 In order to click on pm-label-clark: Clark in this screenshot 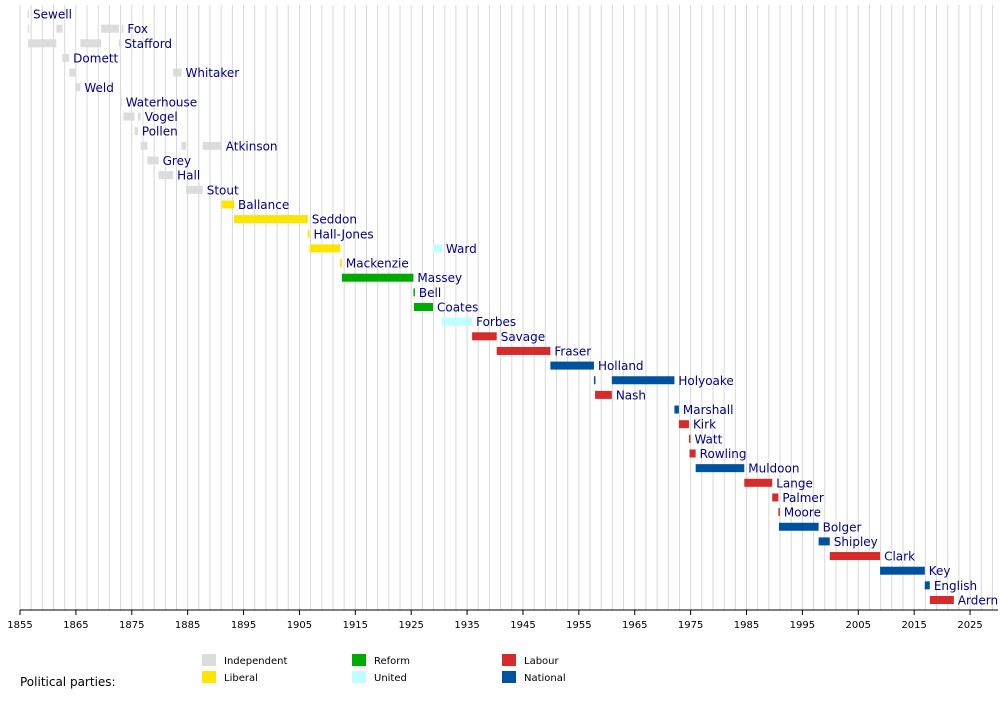, I will do `click(899, 557)`.